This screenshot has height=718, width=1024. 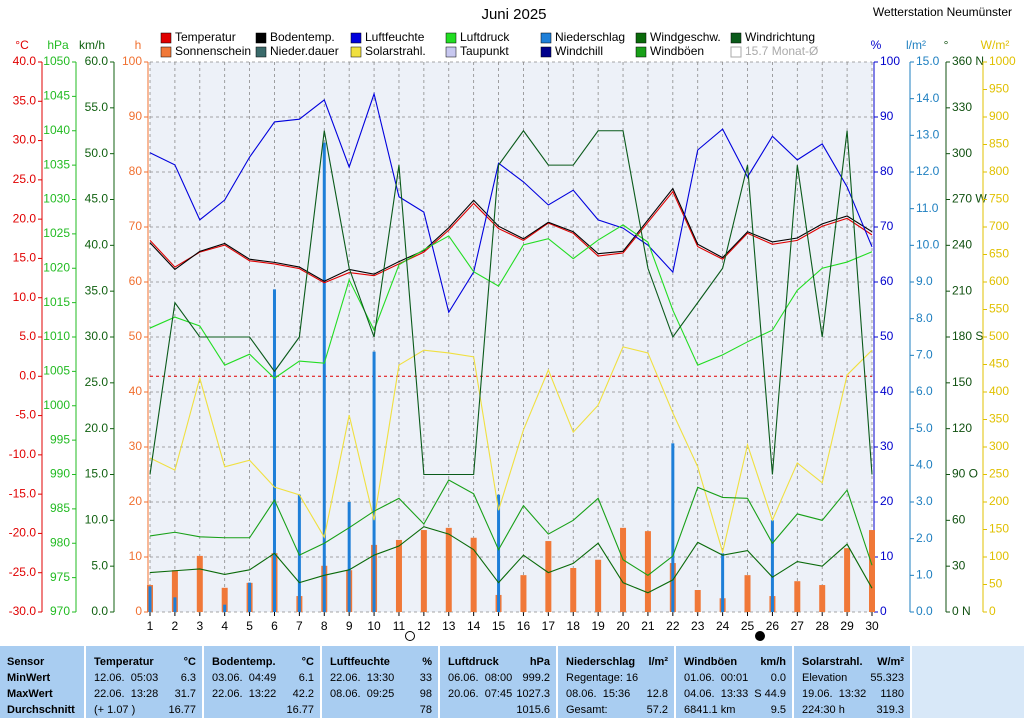 What do you see at coordinates (480, 678) in the screenshot?
I see `table-cell: 06.06. 08:00` at bounding box center [480, 678].